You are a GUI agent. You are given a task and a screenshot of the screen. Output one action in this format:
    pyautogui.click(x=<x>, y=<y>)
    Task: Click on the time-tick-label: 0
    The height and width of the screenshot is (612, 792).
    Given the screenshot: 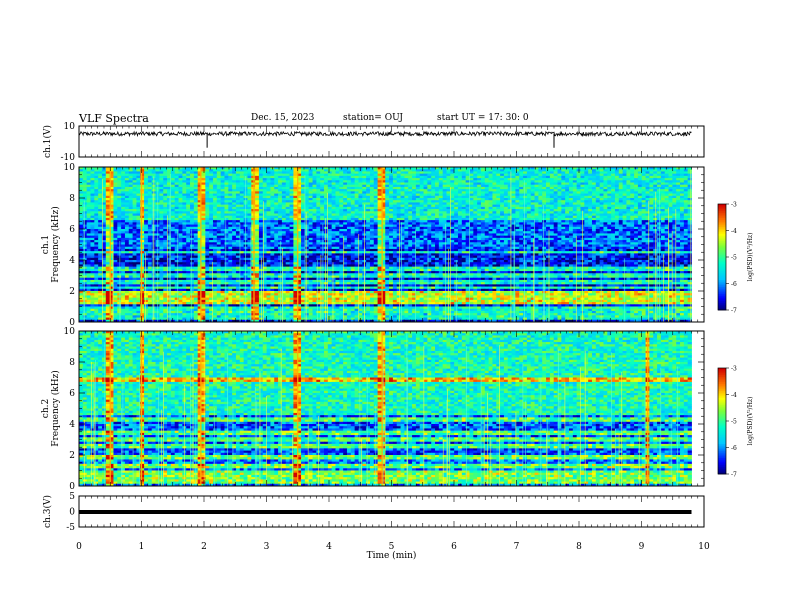 What is the action you would take?
    pyautogui.click(x=79, y=547)
    